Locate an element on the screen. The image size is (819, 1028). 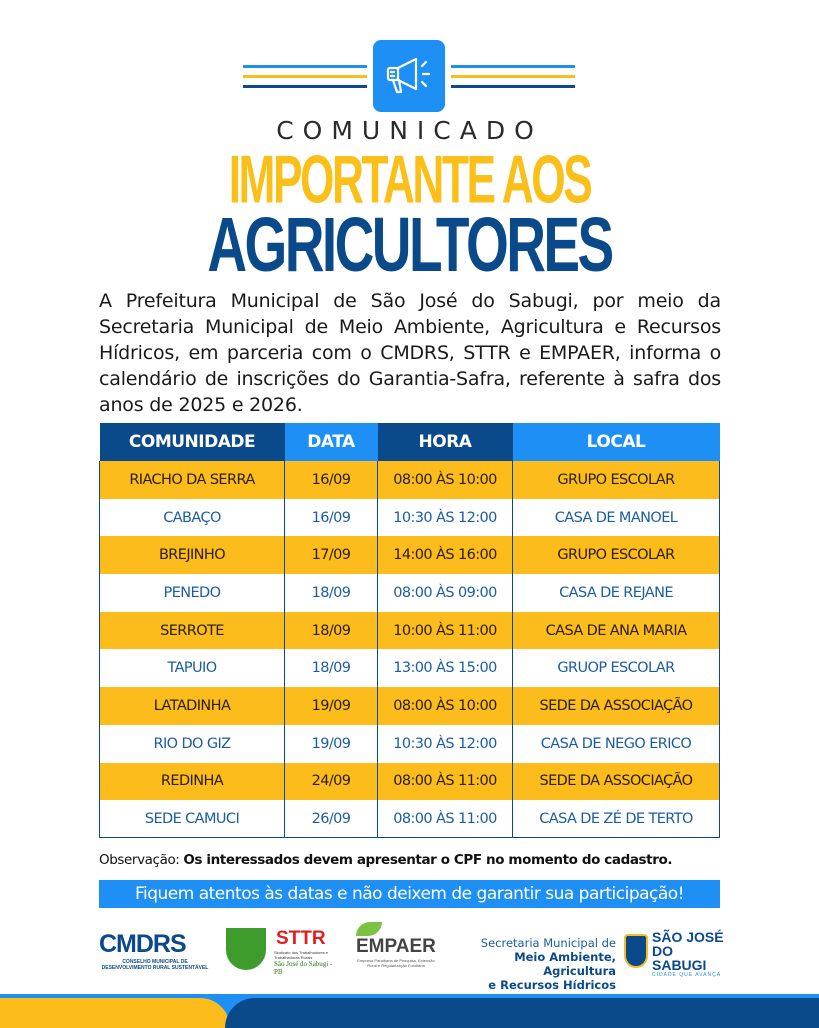
logo-prefeitura: SÃO JOSÉ DO SABUGI CIDADE QUE AVANÇA is located at coordinates (674, 954).